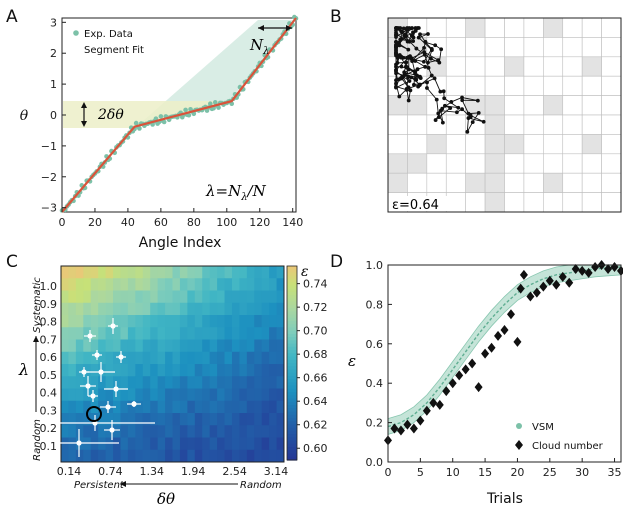 The width and height of the screenshot is (623, 510). I want to click on legend-fit-label: Segment Fit, so click(114, 50).